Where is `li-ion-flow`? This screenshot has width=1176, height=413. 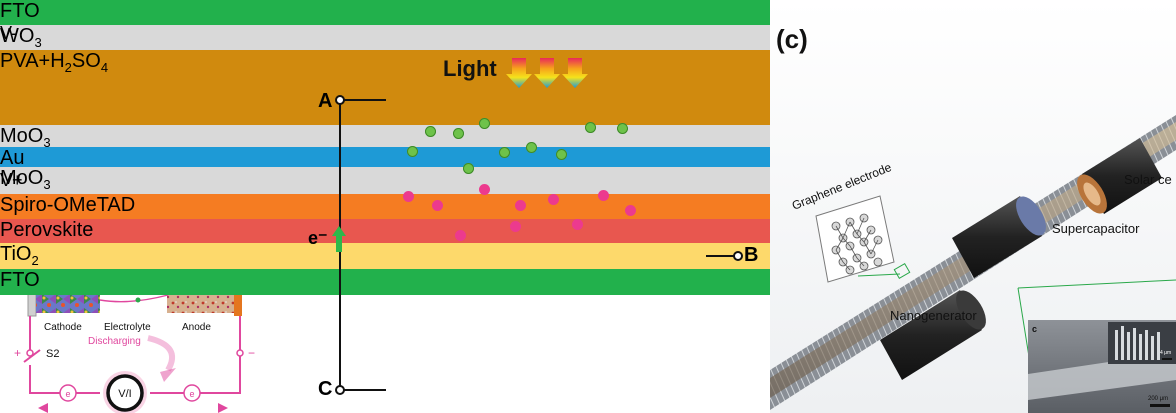 li-ion-flow is located at coordinates (134, 272).